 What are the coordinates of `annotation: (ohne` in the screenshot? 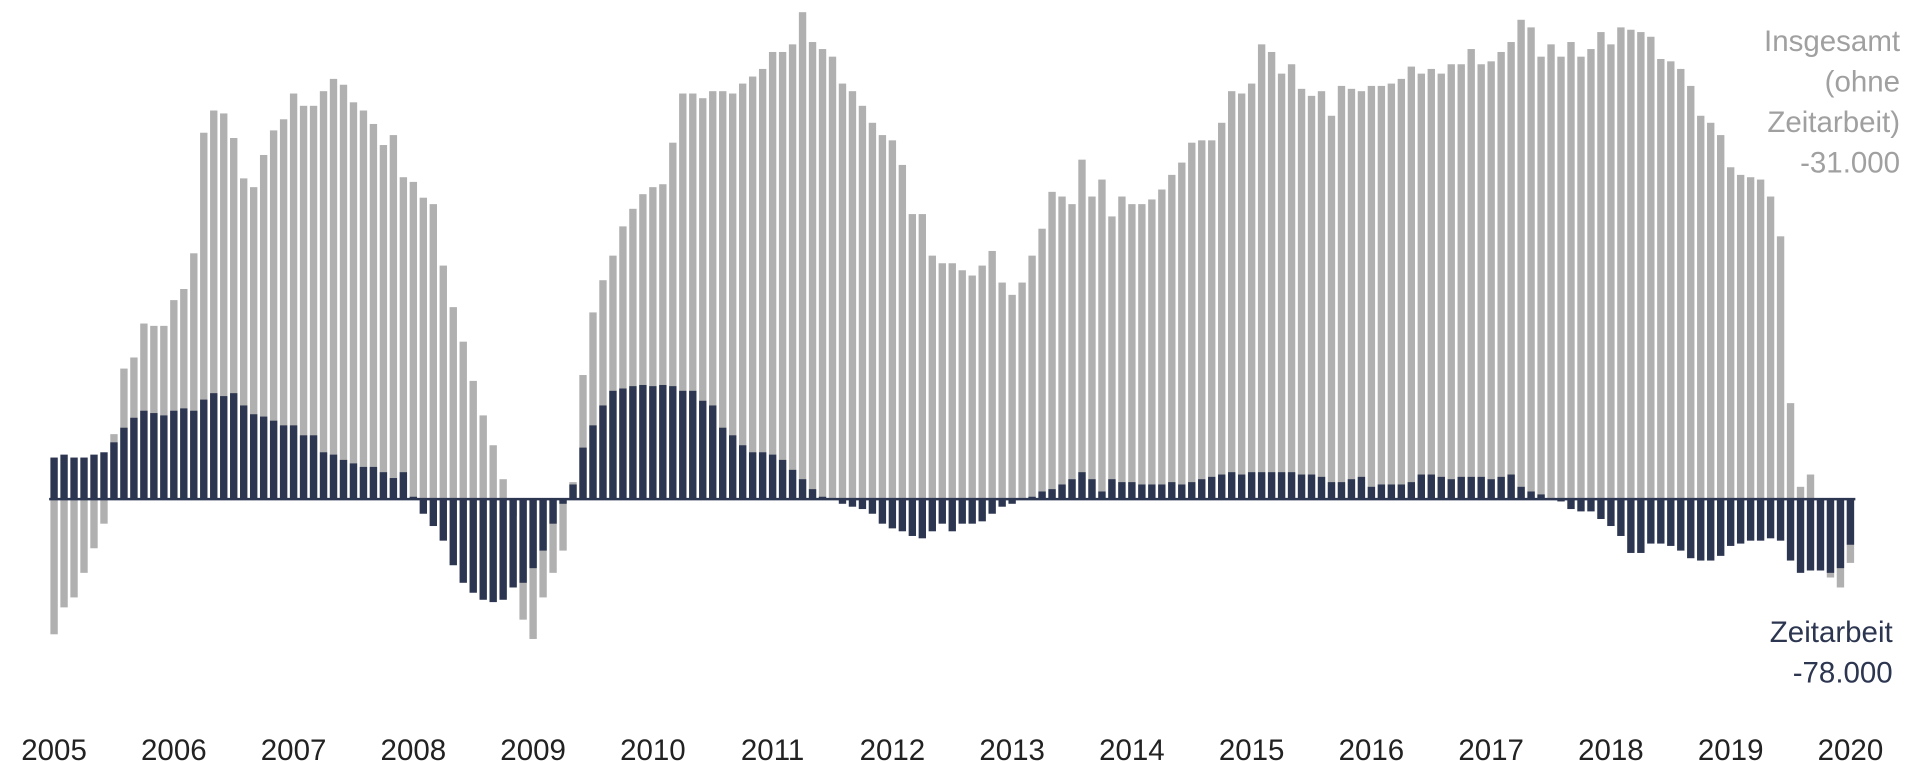 It's located at (1862, 81).